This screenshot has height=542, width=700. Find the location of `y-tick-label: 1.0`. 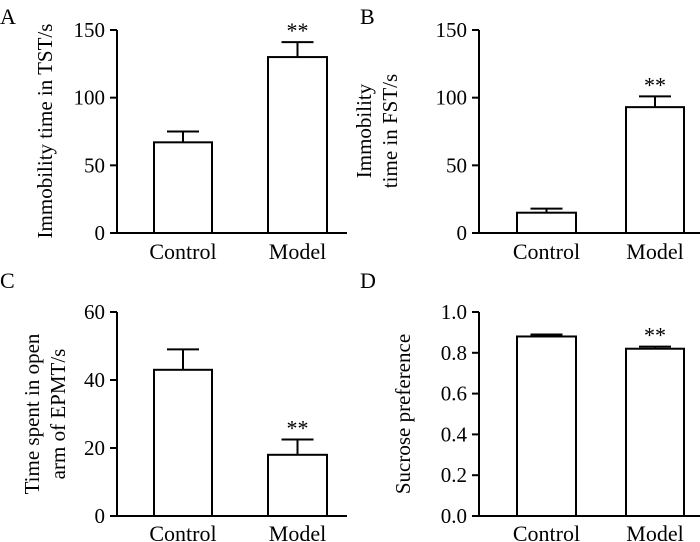

y-tick-label: 1.0 is located at coordinates (454, 312).